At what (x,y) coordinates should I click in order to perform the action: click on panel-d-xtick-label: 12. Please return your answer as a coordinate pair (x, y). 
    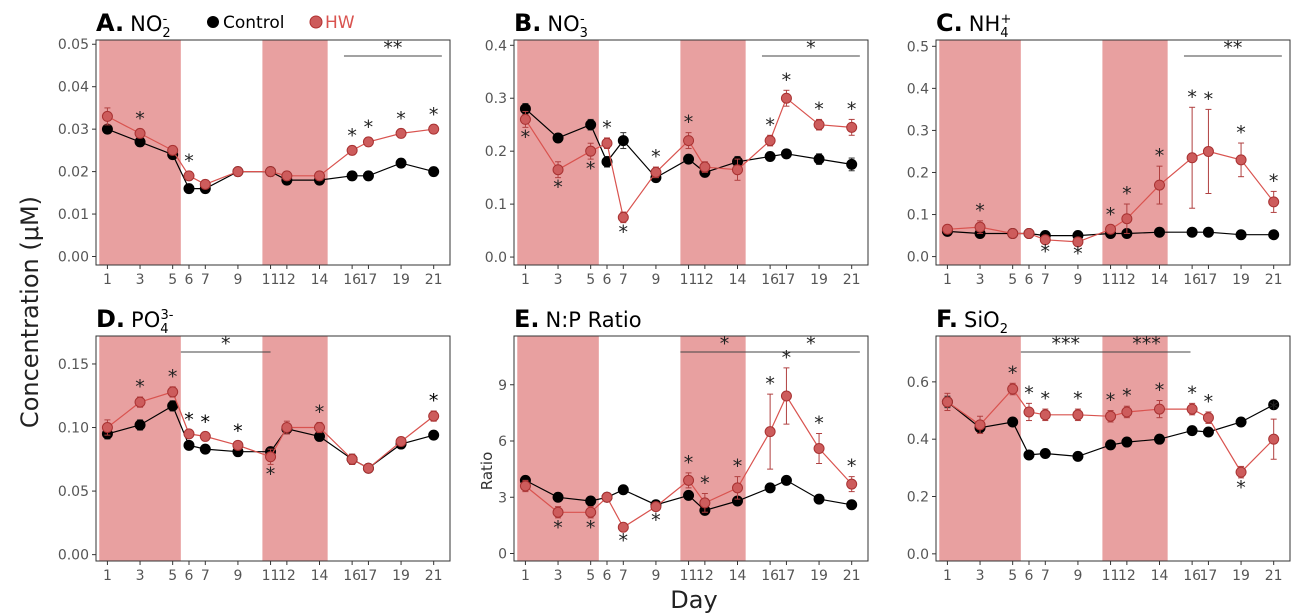
    Looking at the image, I should click on (287, 576).